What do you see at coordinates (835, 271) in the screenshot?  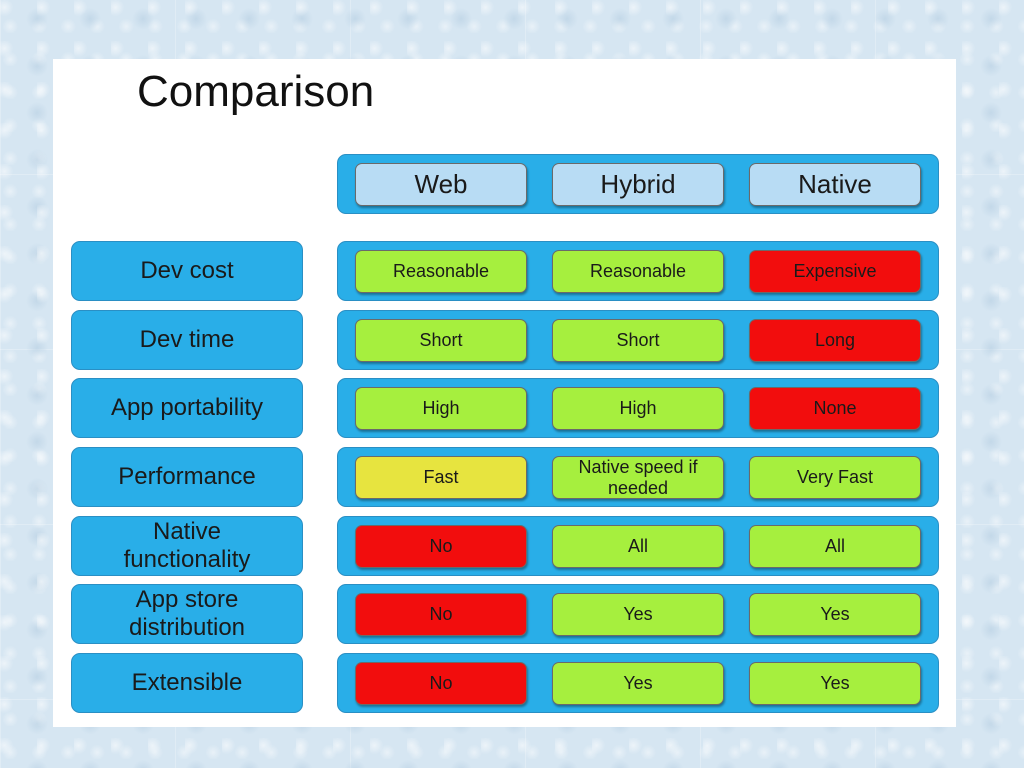 I see `cell-native: Expensive` at bounding box center [835, 271].